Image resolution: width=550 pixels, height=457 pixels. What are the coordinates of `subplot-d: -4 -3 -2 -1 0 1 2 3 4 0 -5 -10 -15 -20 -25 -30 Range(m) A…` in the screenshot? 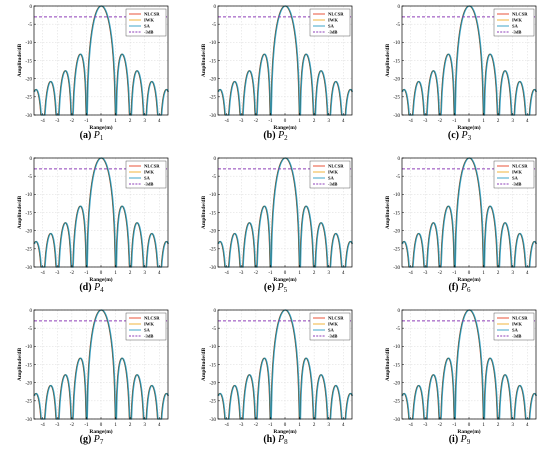 It's located at (91, 228).